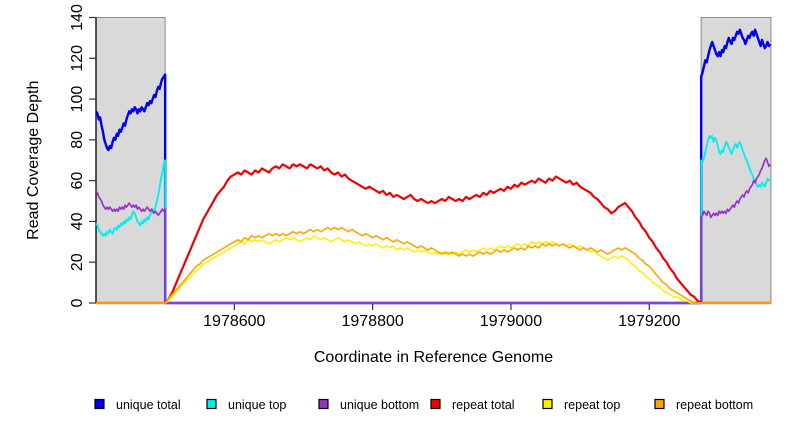  I want to click on series-line-repeat-top, so click(433, 269).